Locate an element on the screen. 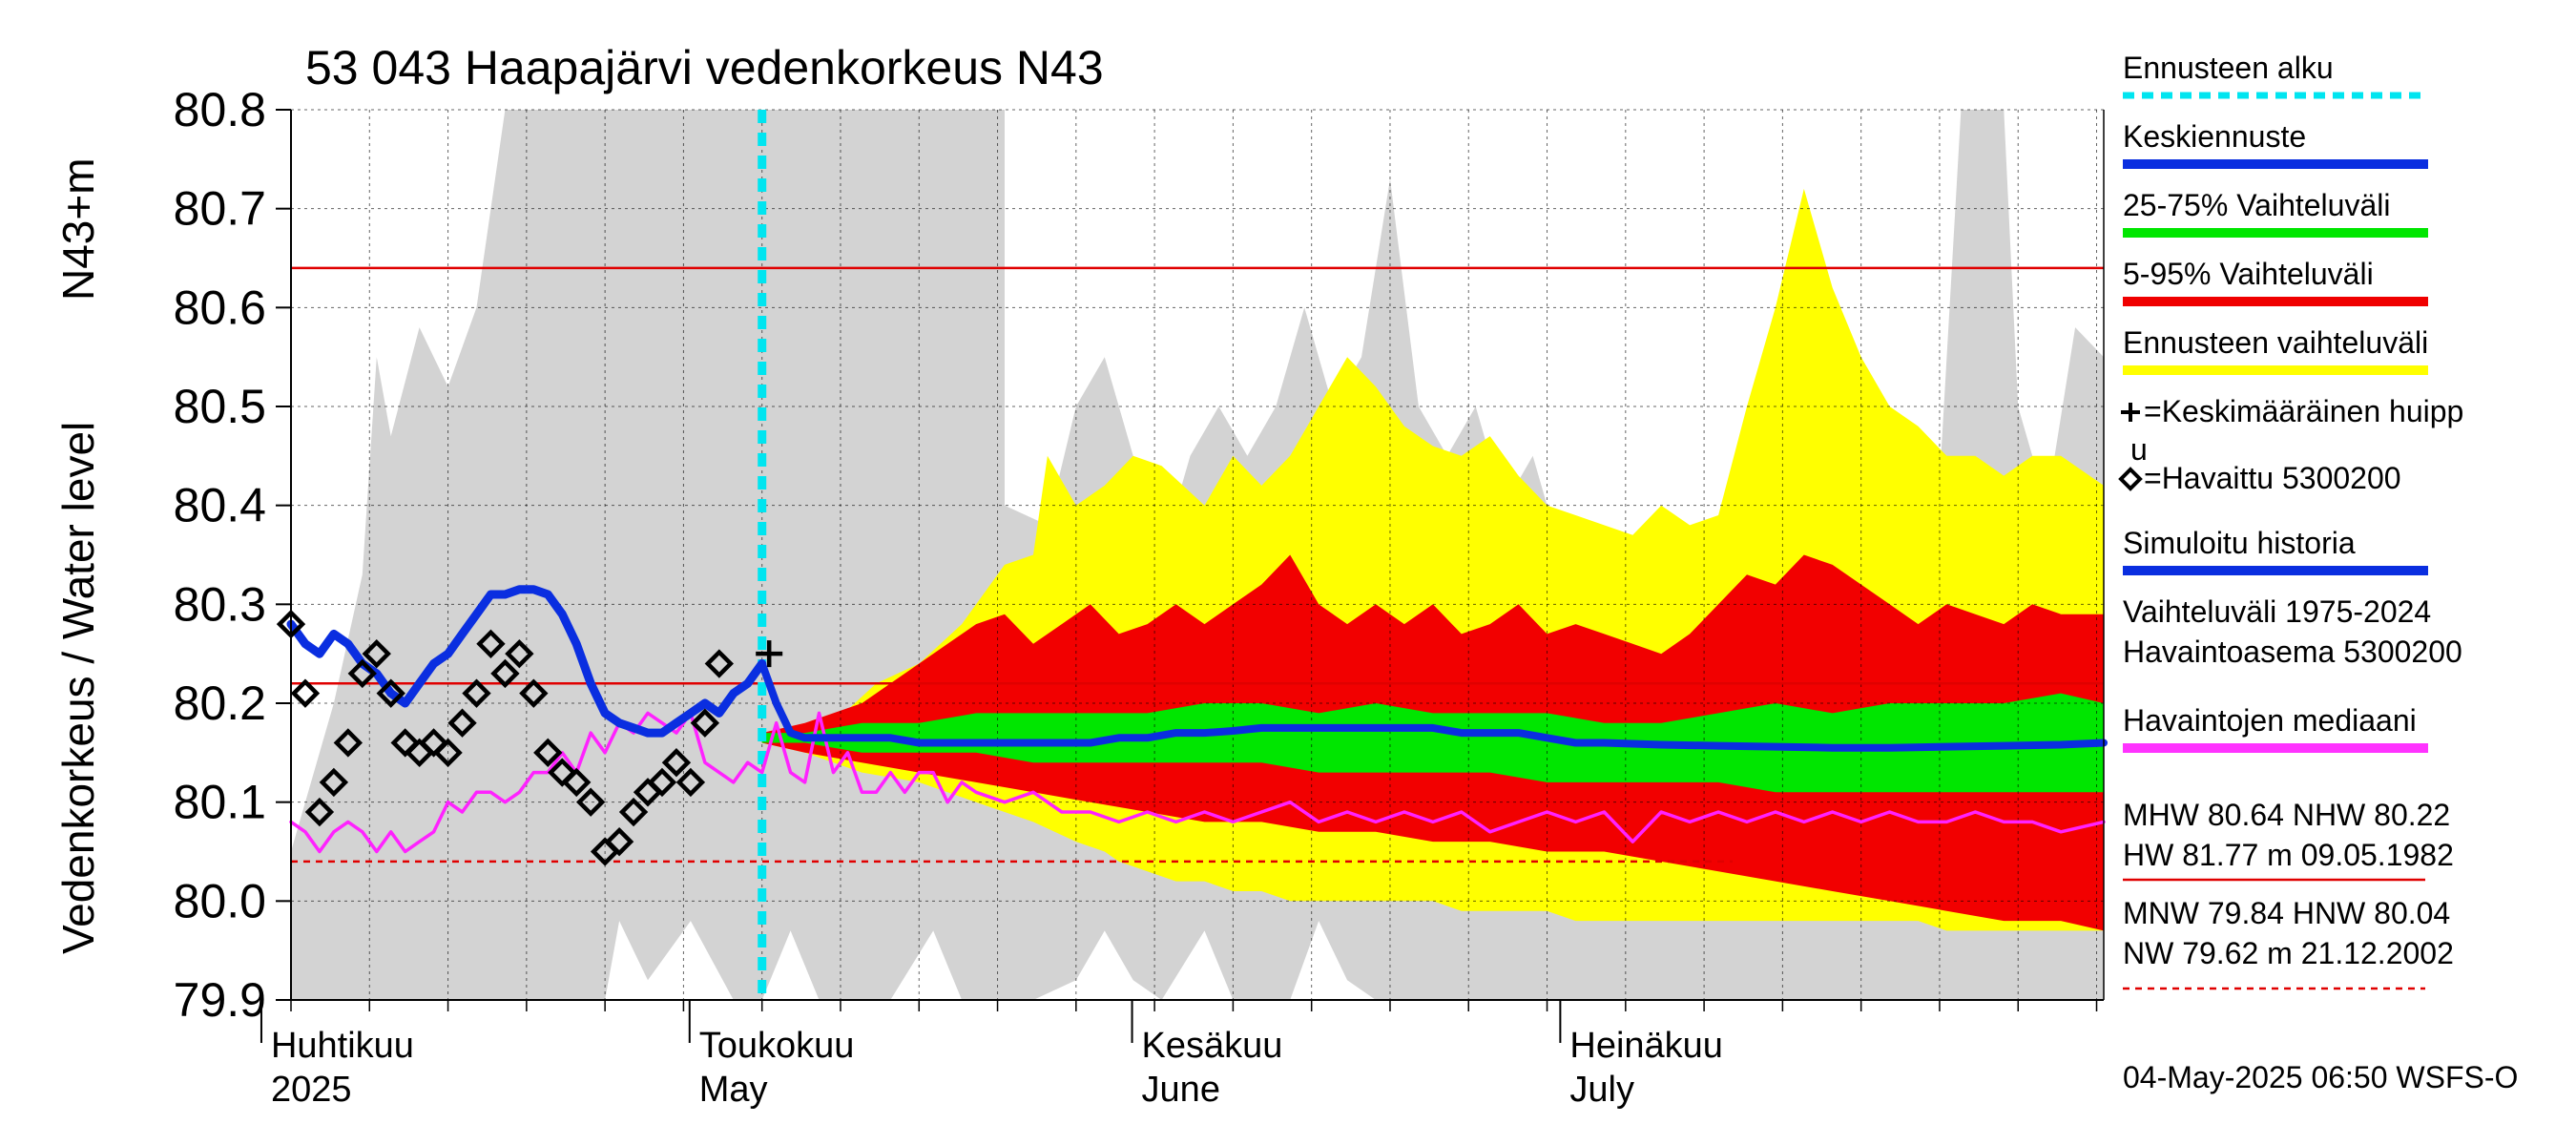 This screenshot has width=2576, height=1145. legend-diamond-marker is located at coordinates (2130, 479).